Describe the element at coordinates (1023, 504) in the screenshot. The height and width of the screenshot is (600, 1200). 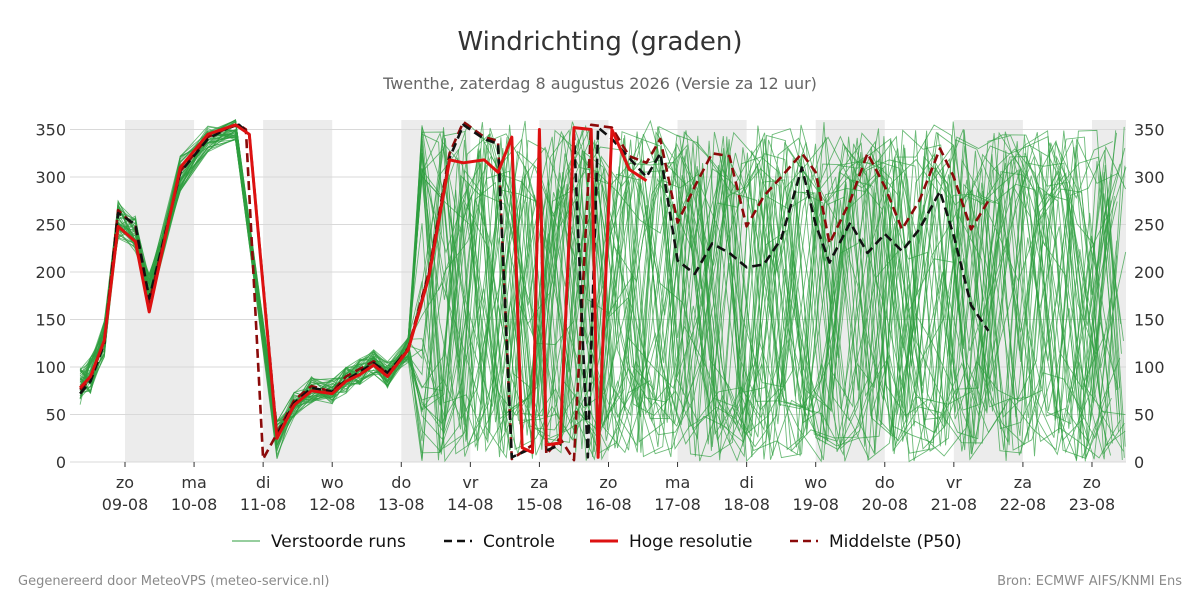
I see `x-tick-date: 22-08` at that location.